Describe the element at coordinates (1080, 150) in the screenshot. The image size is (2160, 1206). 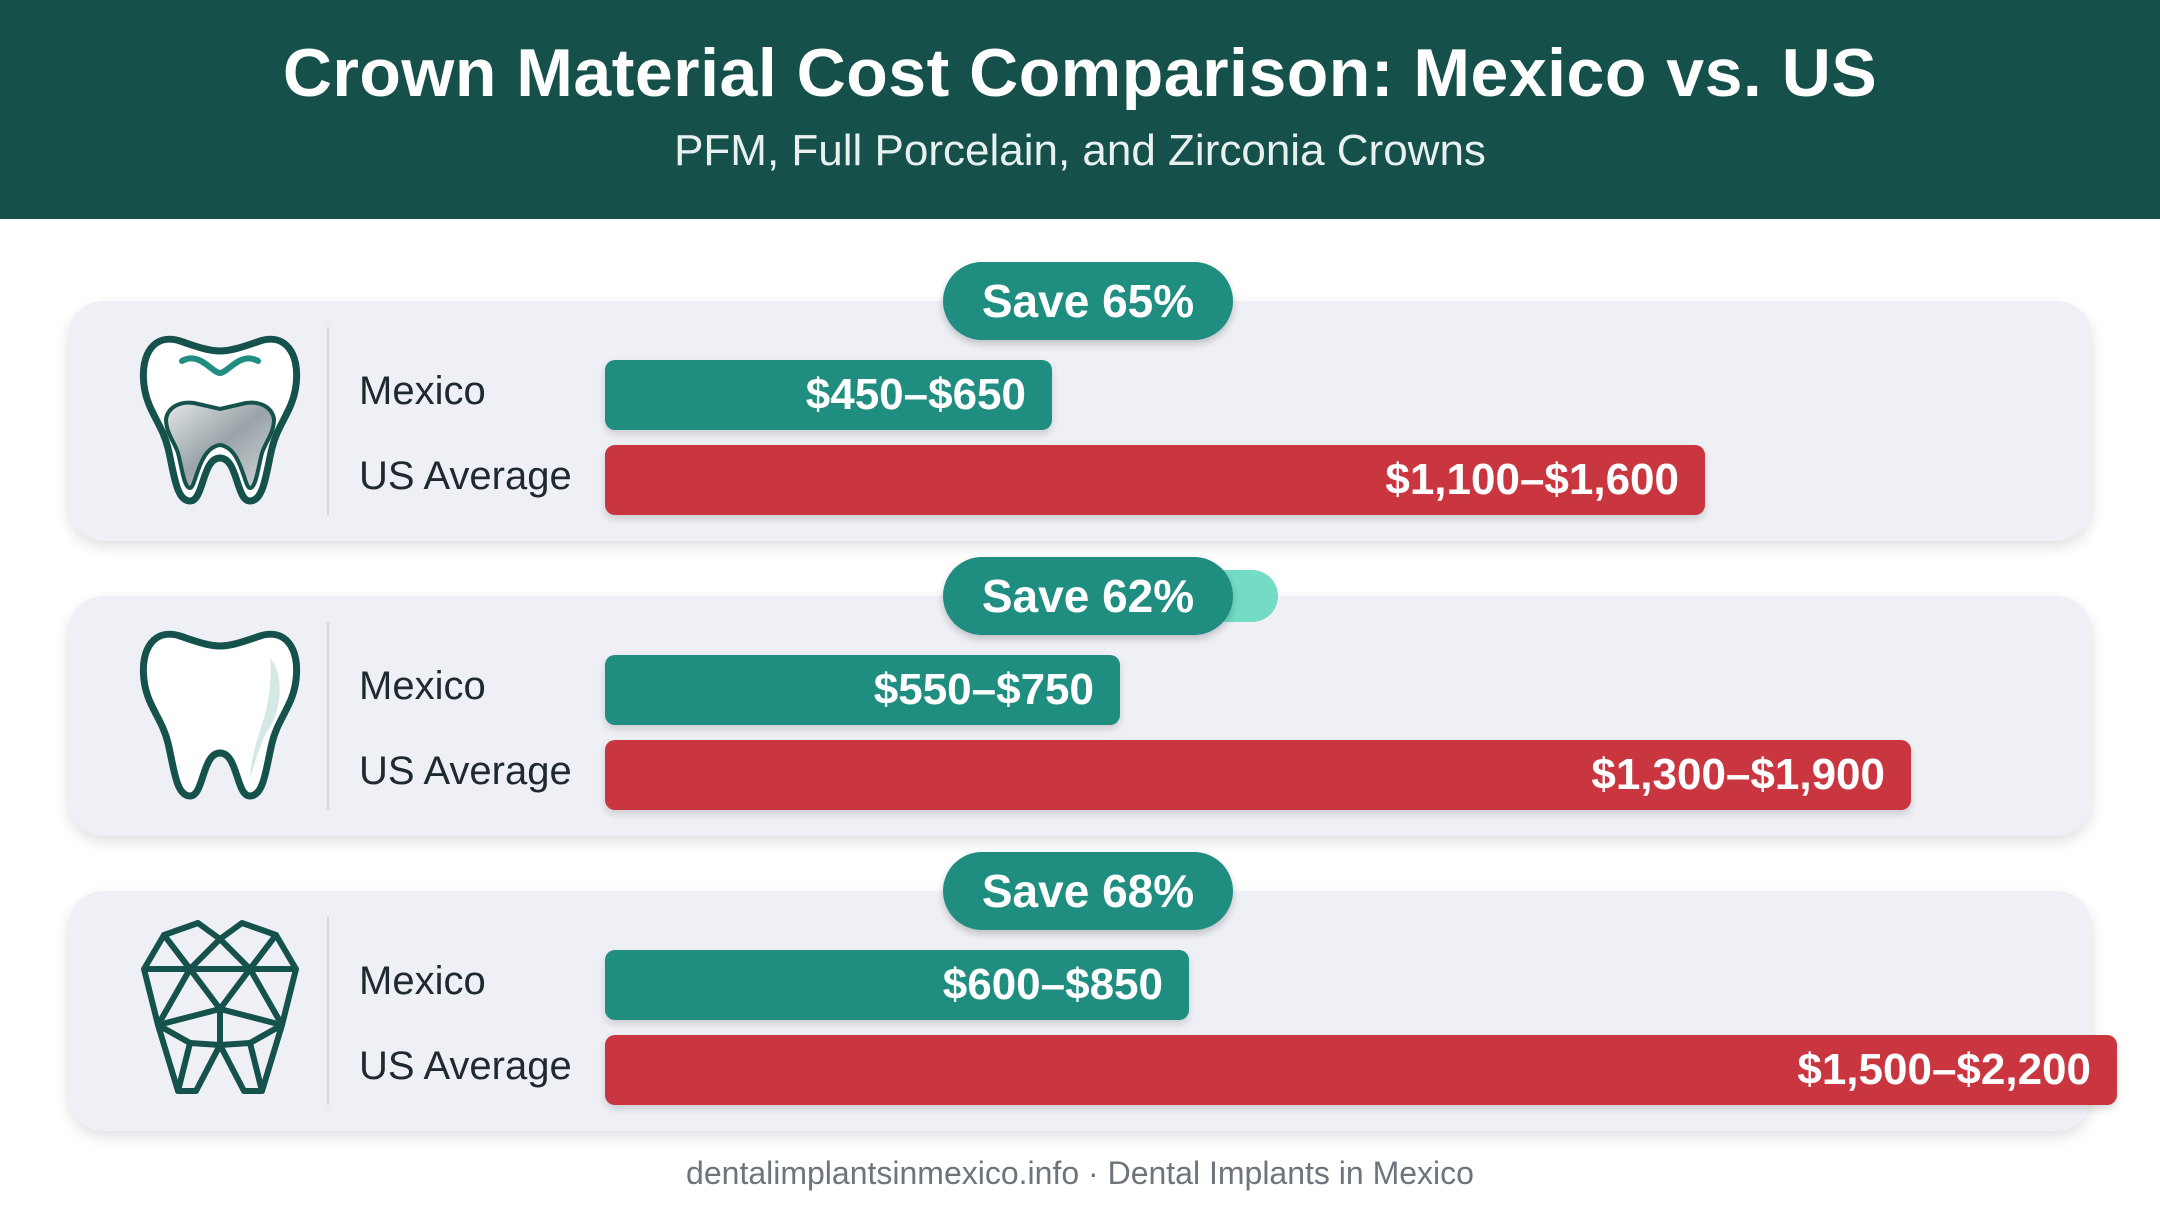
I see `chart-subtitle: PFM, Full Porcelain, and Zirconia Crowns` at that location.